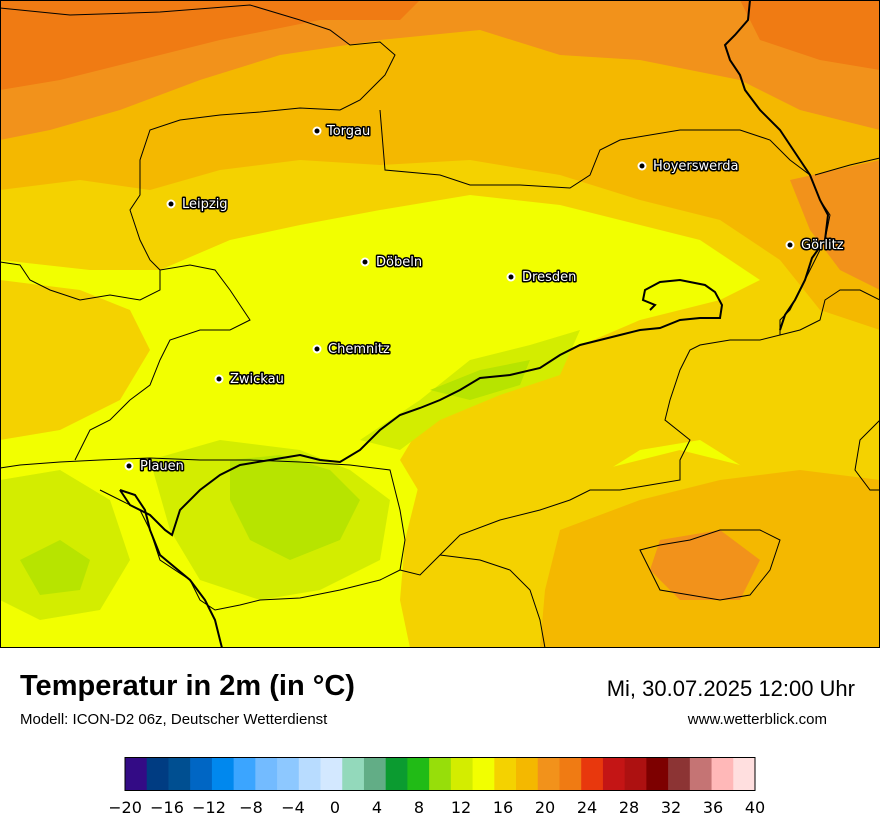 This screenshot has height=830, width=880. I want to click on city-label-zwickau: Zwickau, so click(257, 379).